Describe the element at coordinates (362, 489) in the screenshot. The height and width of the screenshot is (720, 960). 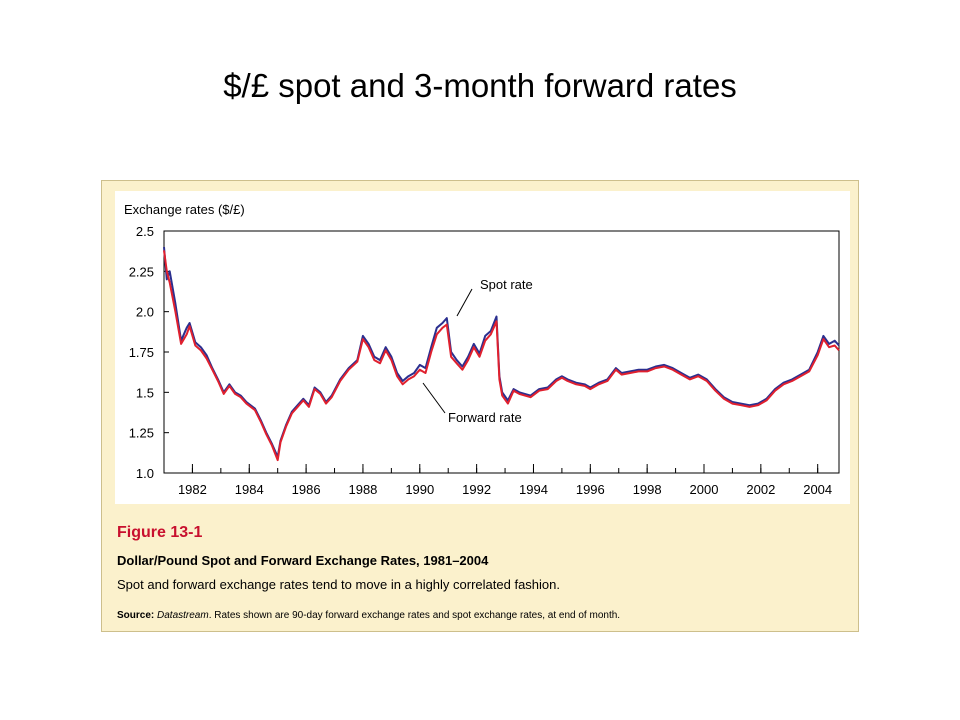
I see `x-tick-label: 1988` at that location.